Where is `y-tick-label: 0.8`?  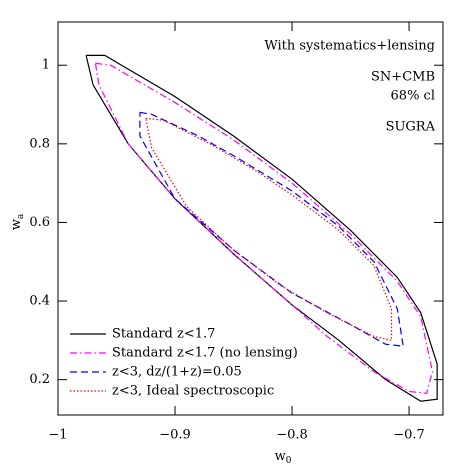 y-tick-label: 0.8 is located at coordinates (39, 143).